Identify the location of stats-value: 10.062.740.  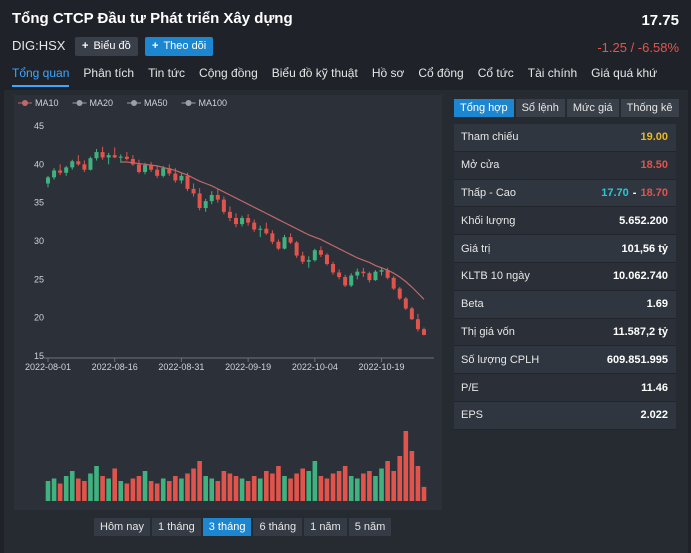
(640, 276).